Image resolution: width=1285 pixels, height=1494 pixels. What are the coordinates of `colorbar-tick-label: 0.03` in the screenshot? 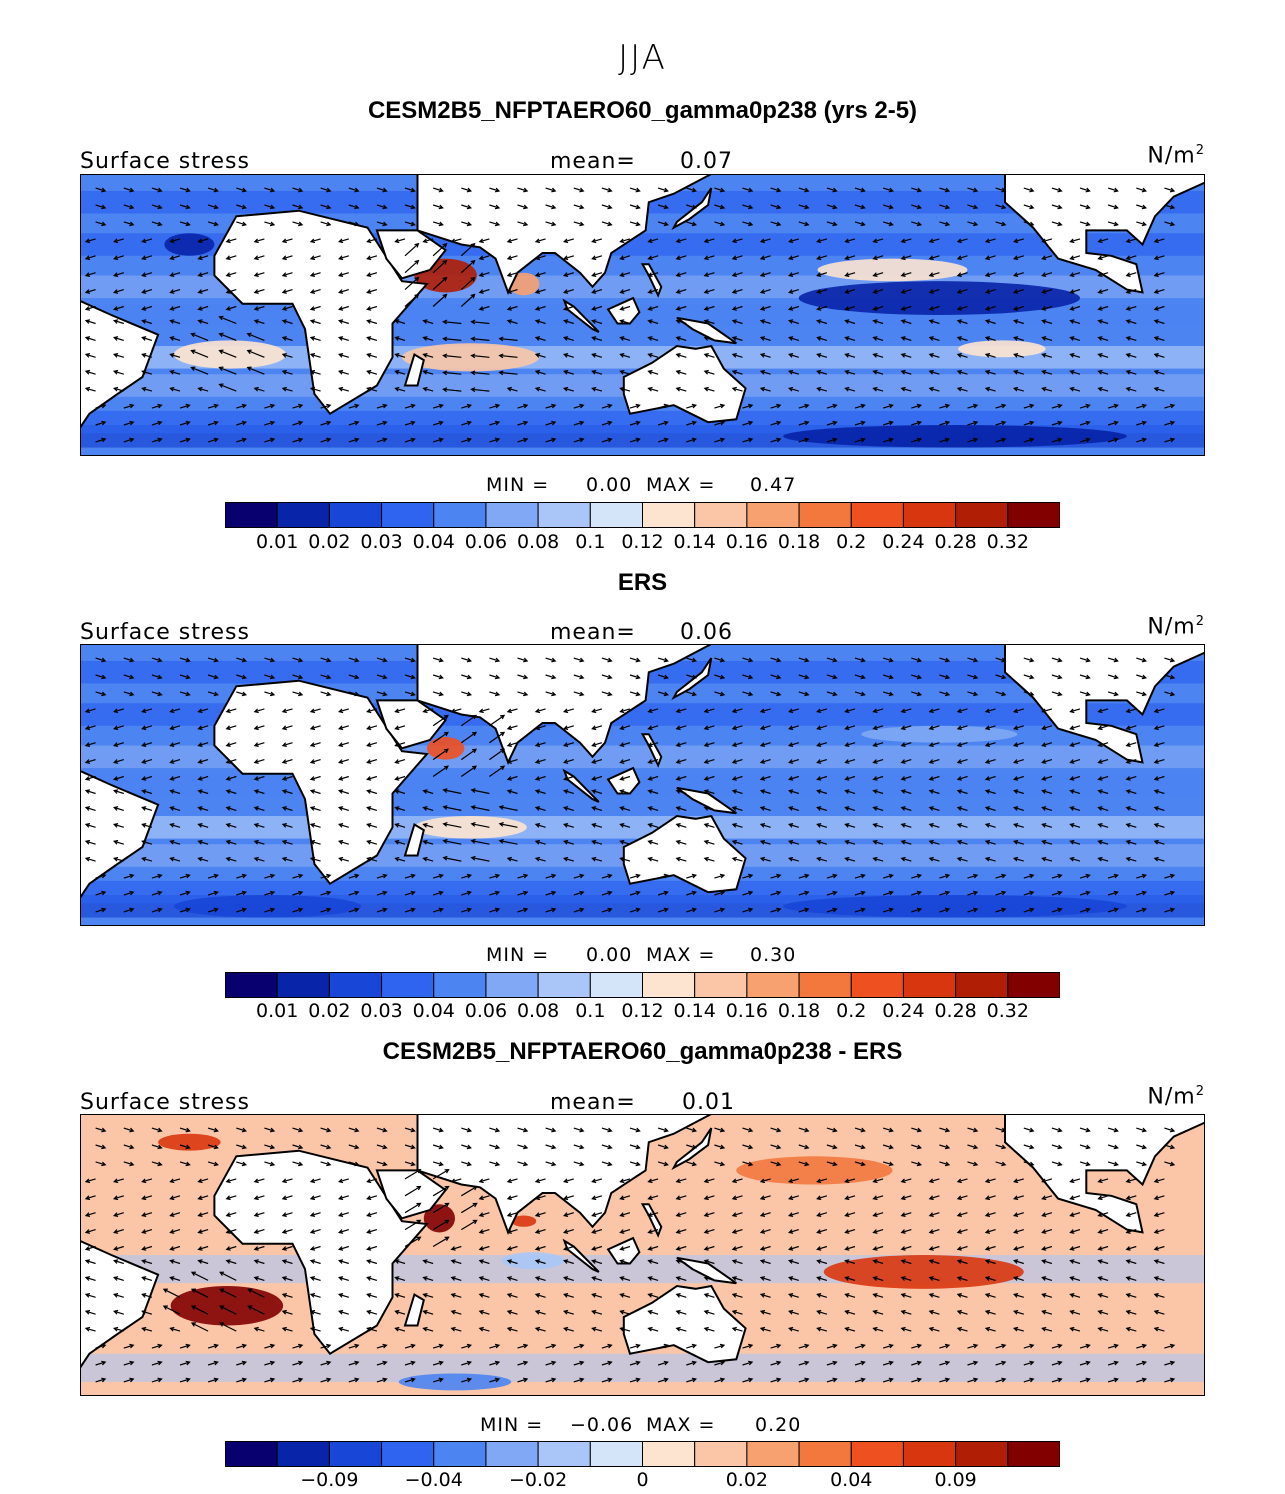 It's located at (381, 542).